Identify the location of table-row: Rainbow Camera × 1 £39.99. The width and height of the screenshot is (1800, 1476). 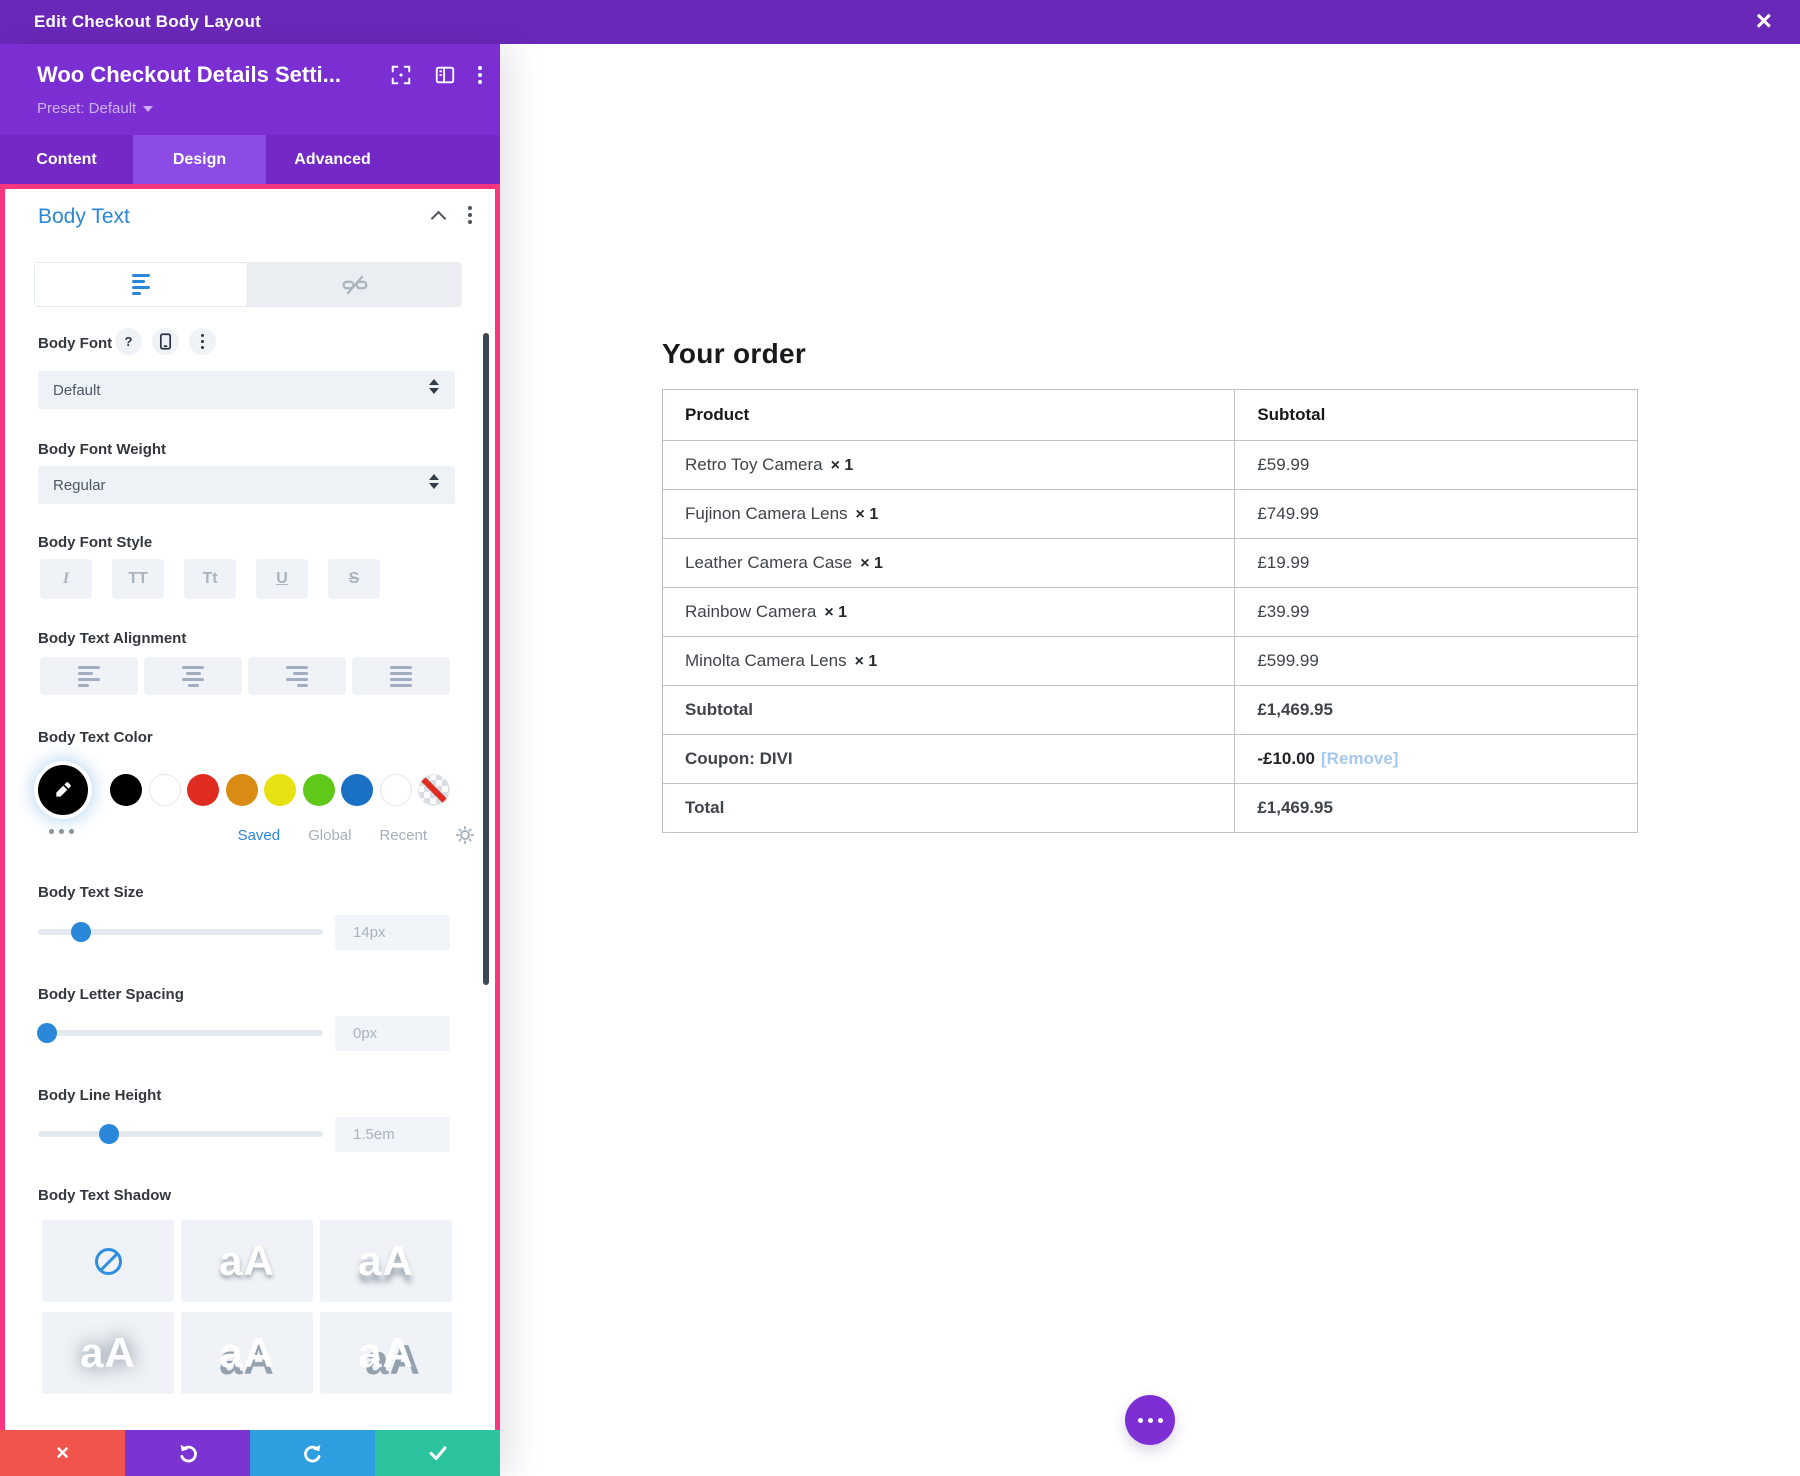
(1149, 612).